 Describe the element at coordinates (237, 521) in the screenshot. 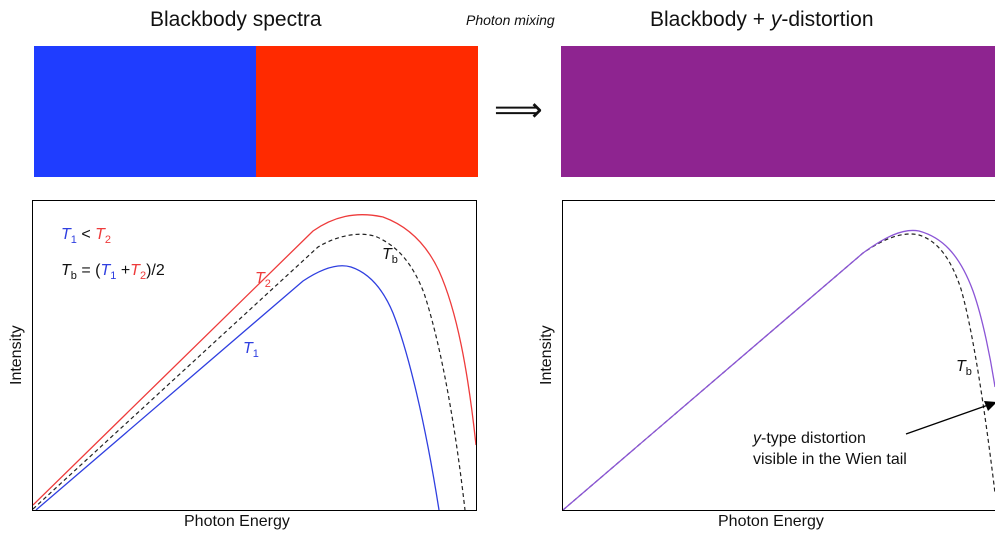

I see `left-x-axis-label: Photon Energy` at that location.